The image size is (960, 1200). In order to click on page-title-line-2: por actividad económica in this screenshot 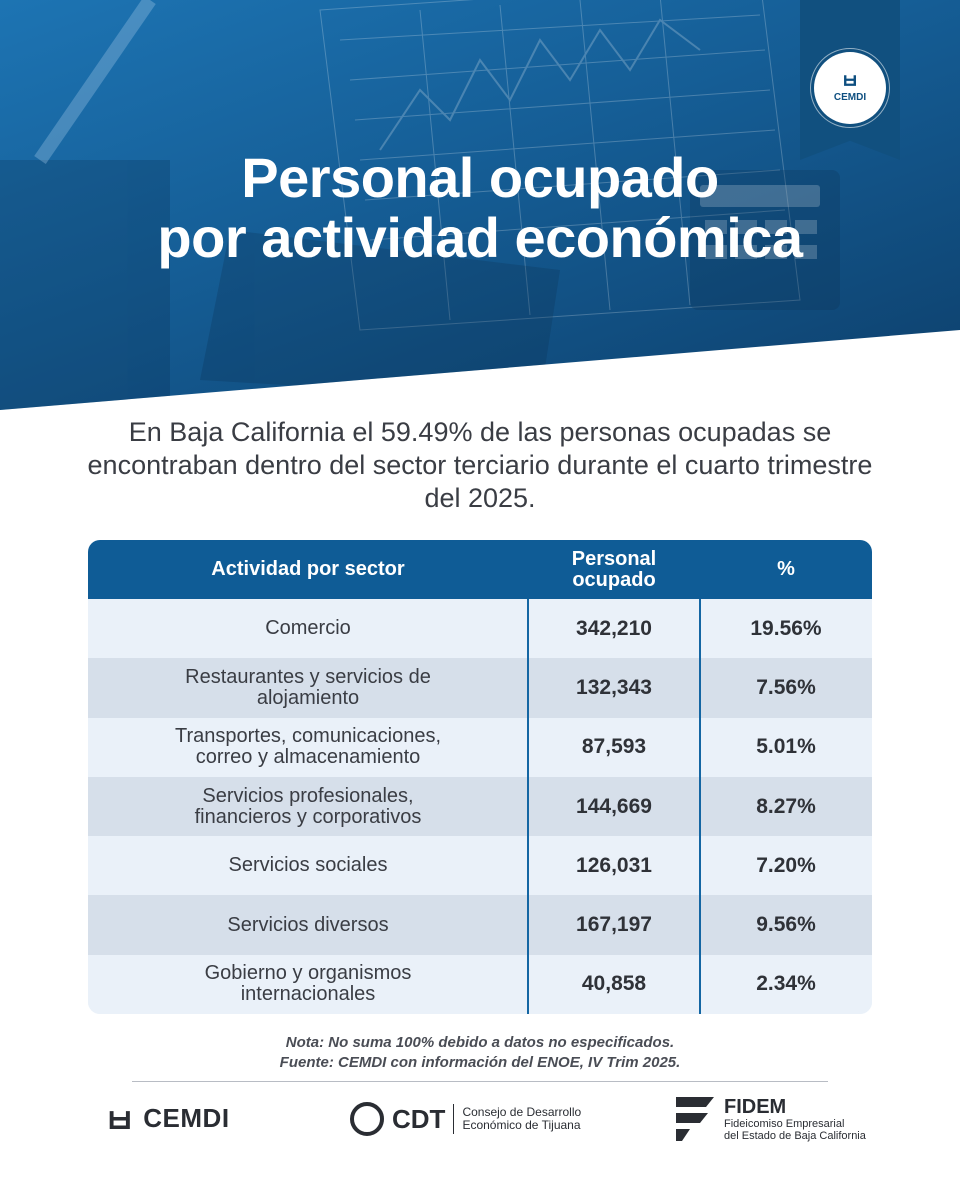, I will do `click(480, 237)`.